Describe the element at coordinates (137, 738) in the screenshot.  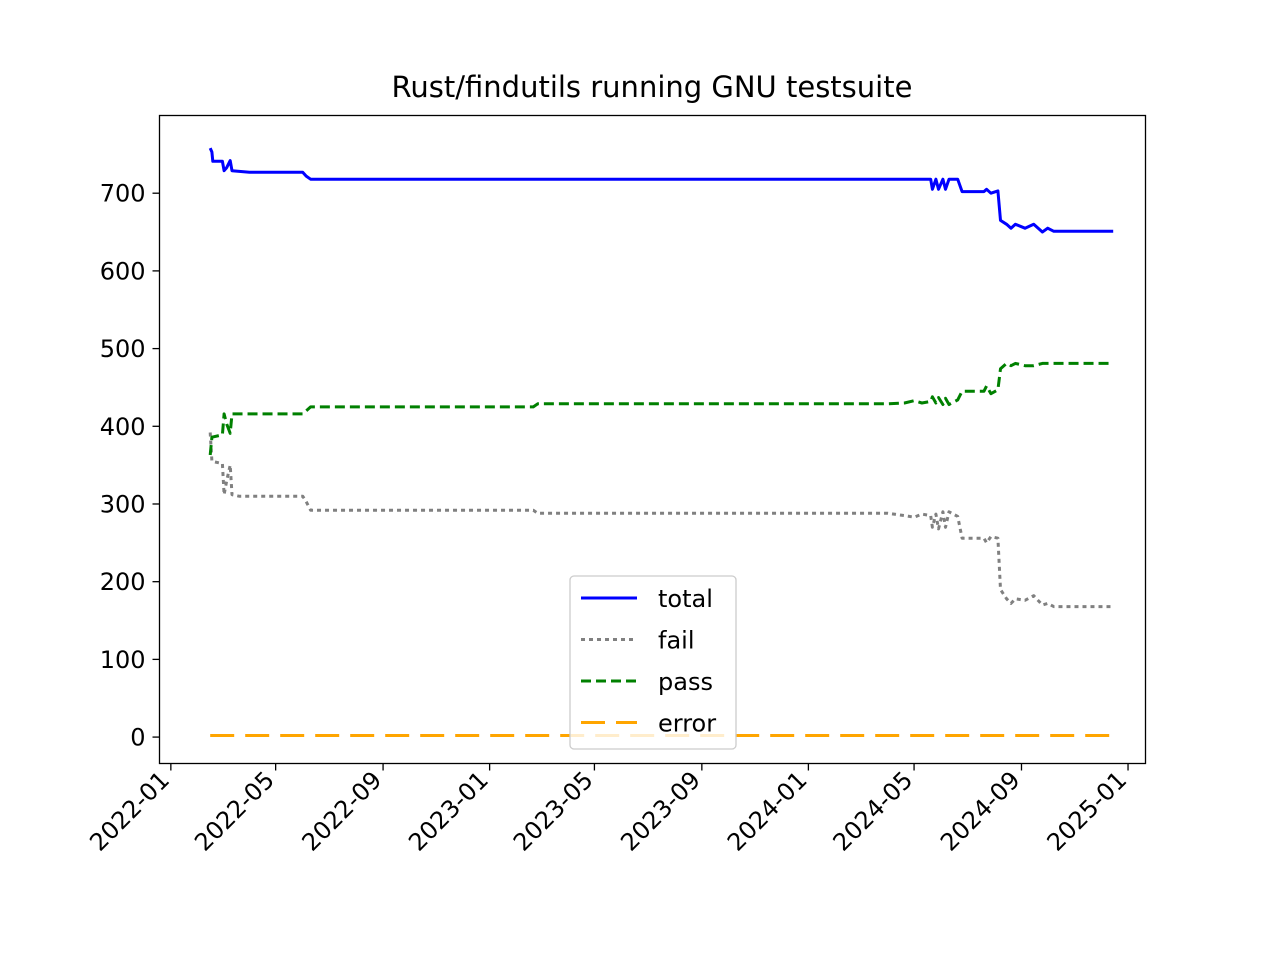
I see `y-tick-label: 0` at that location.